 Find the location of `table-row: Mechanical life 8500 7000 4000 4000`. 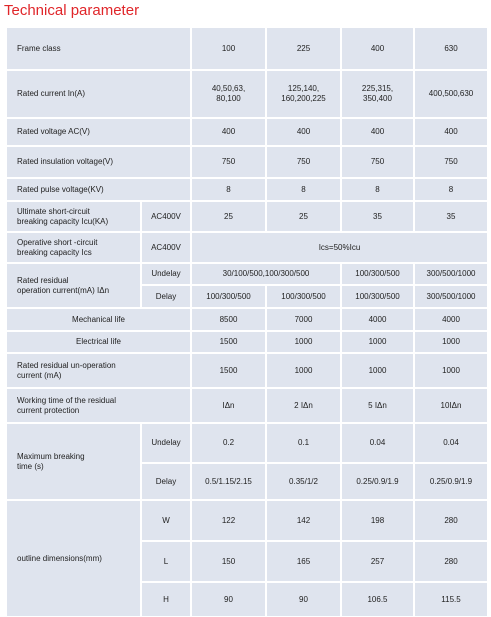

table-row: Mechanical life 8500 7000 4000 4000 is located at coordinates (247, 319).